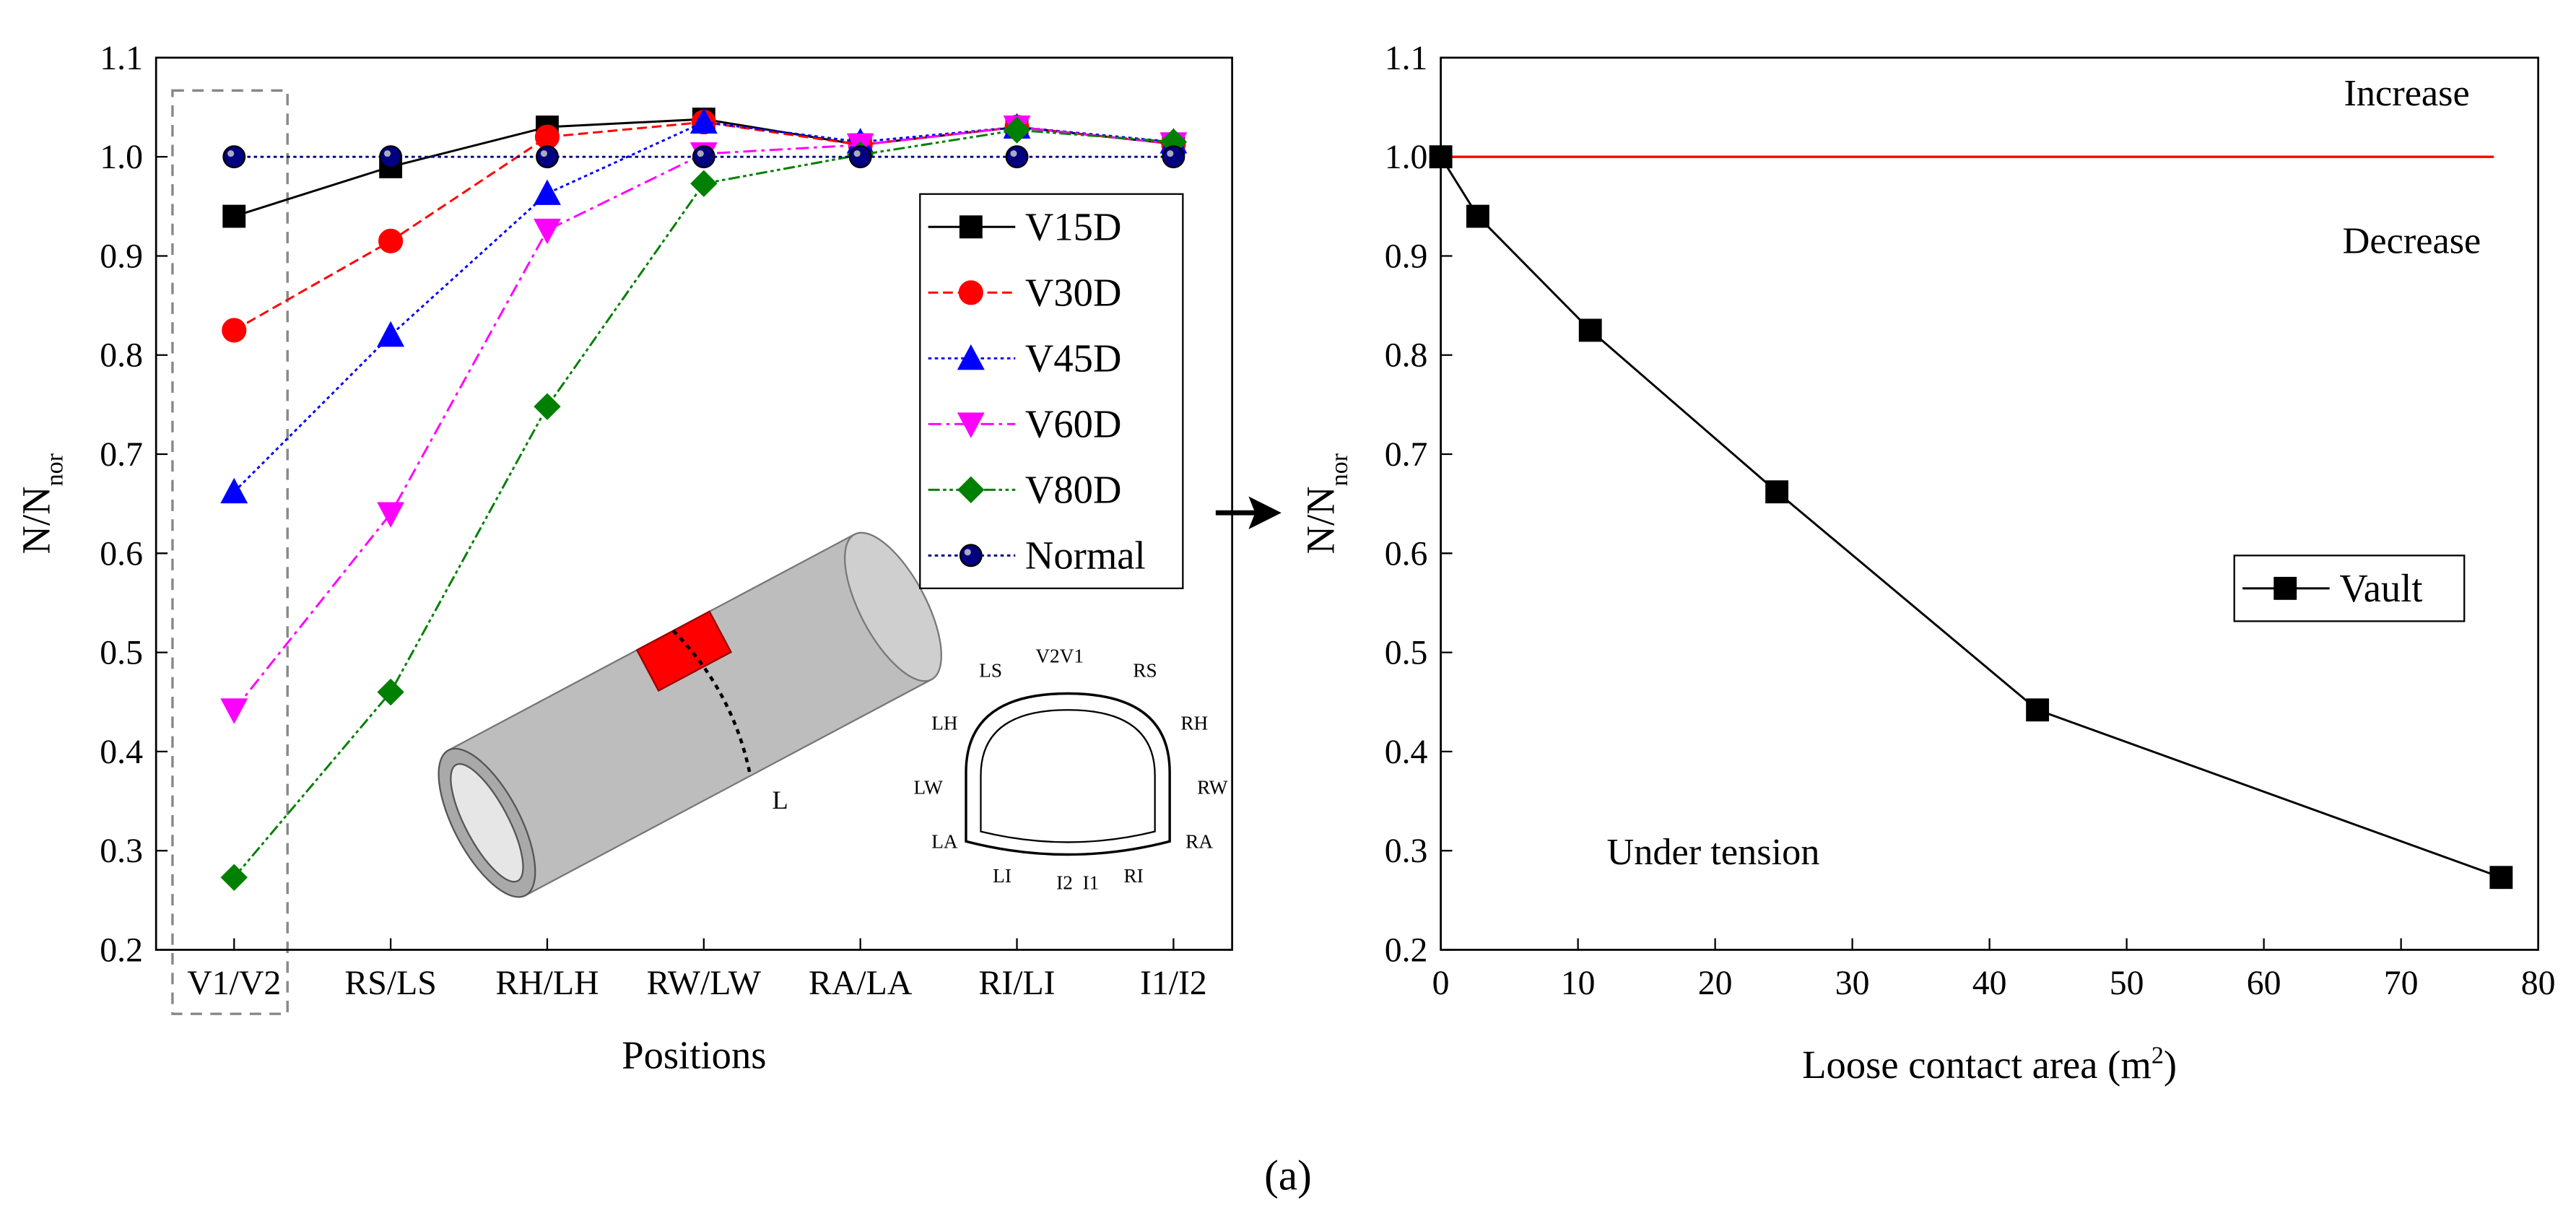 Image resolution: width=2576 pixels, height=1226 pixels. Describe the element at coordinates (780, 800) in the screenshot. I see `annotation: L` at that location.